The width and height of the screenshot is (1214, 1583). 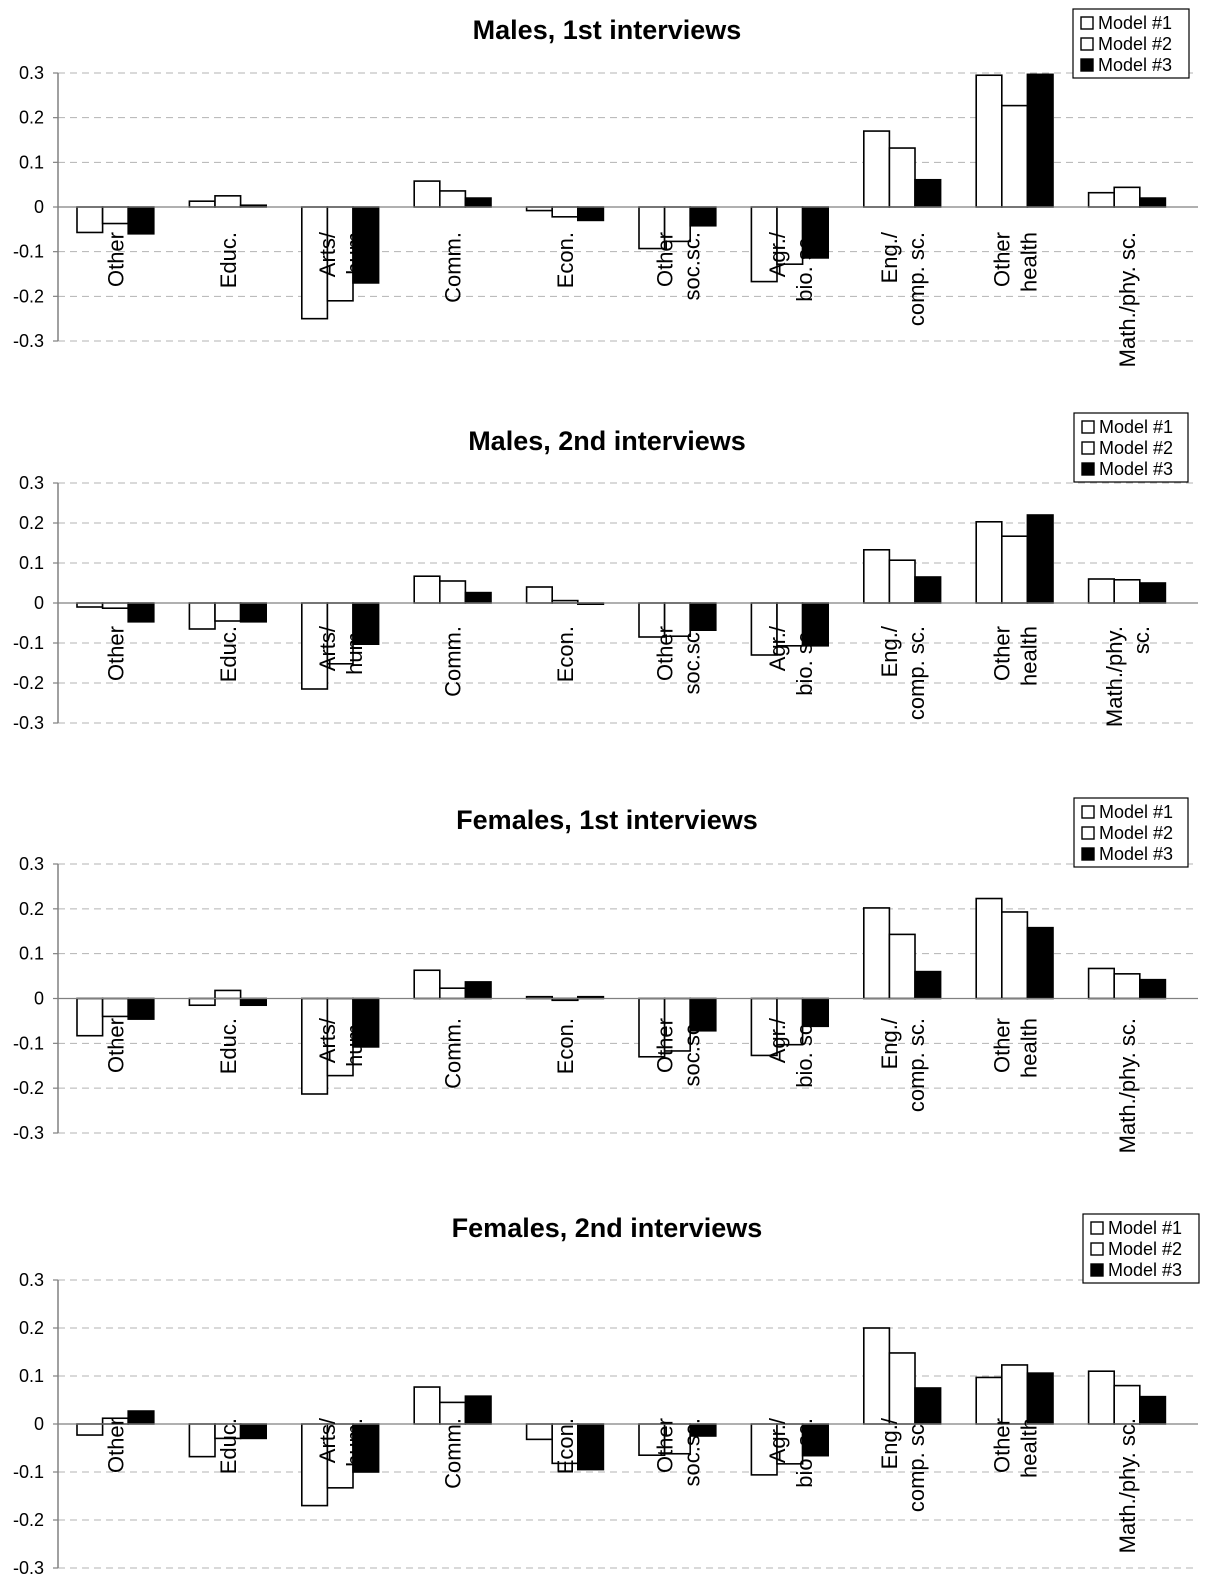 What do you see at coordinates (1145, 1249) in the screenshot?
I see `legend-label: Model #2` at bounding box center [1145, 1249].